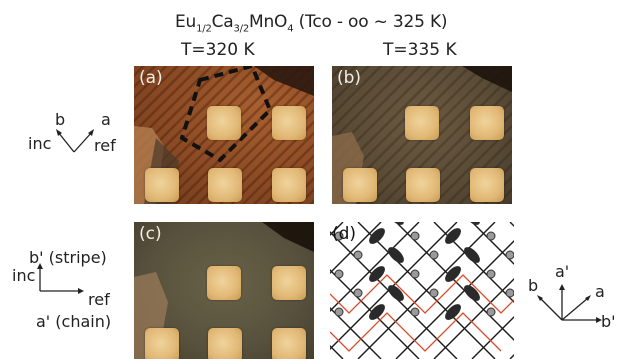 The height and width of the screenshot is (359, 619). I want to click on axis-label-ref-mid: ref, so click(99, 299).